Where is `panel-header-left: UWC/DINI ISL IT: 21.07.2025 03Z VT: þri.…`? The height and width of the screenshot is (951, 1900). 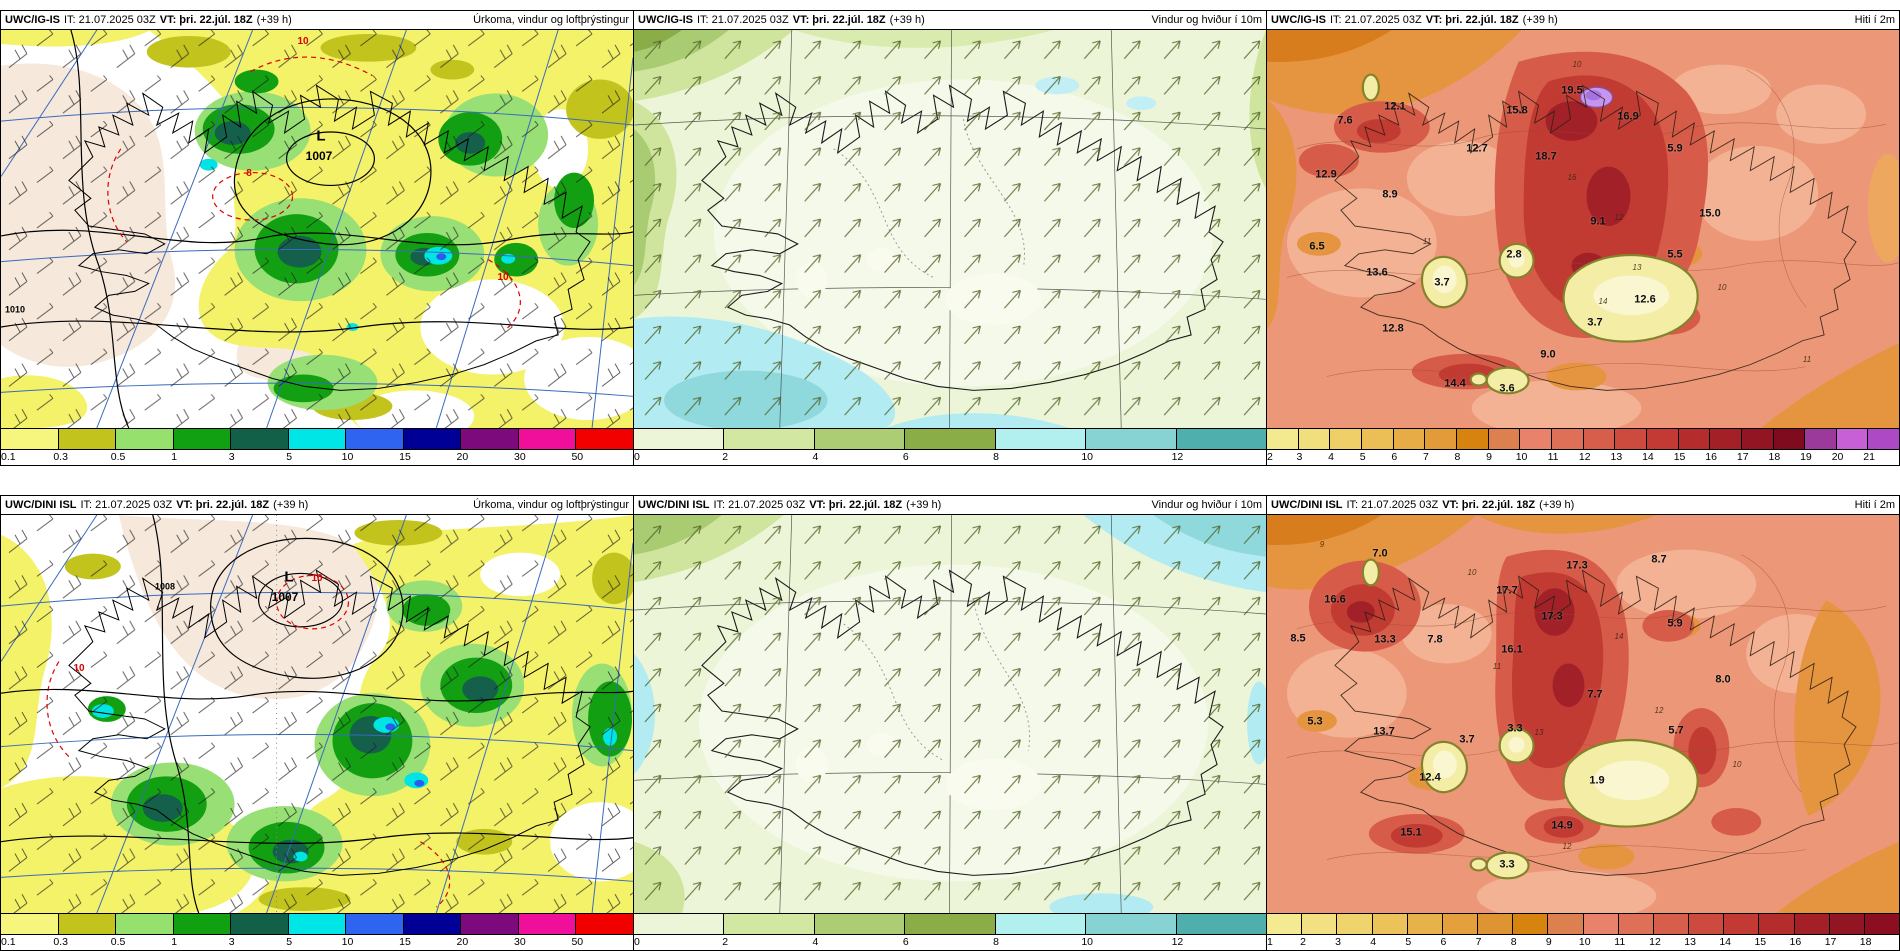
panel-header-left: UWC/DINI ISL IT: 21.07.2025 03Z VT: þri.… is located at coordinates (156, 505).